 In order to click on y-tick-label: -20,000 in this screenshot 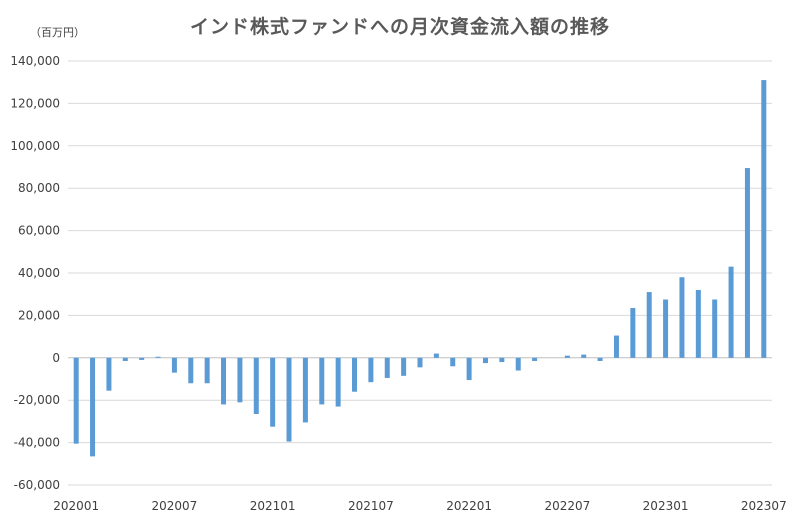, I will do `click(37, 400)`.